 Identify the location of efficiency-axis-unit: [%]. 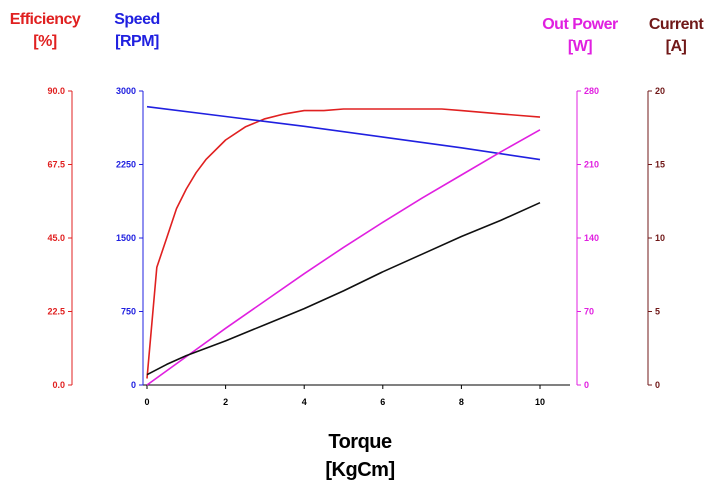
(45, 41).